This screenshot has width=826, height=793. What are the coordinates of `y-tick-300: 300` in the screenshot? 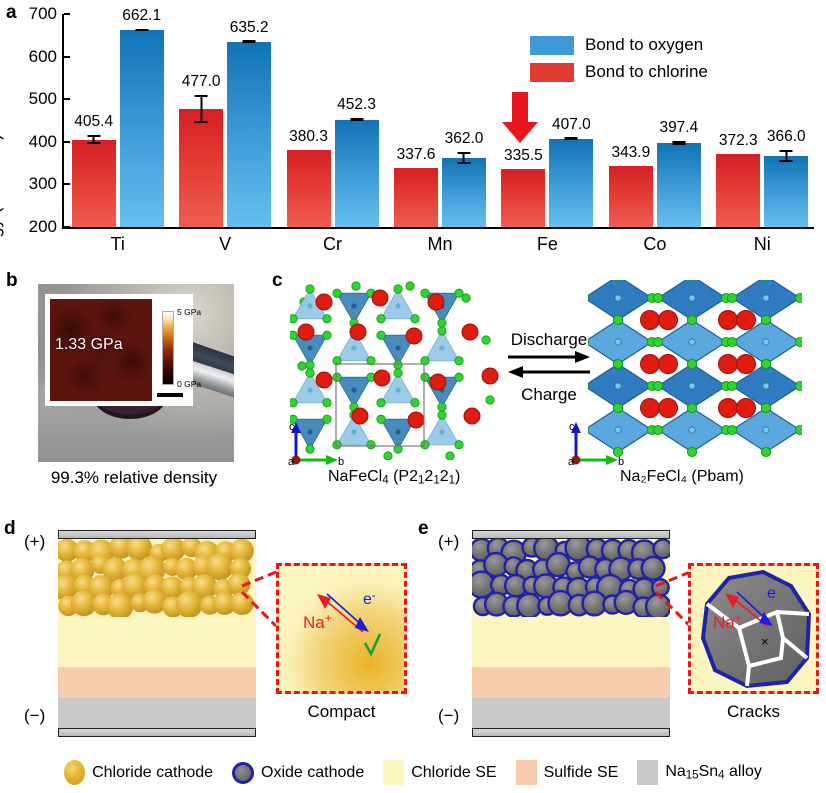 It's located at (42, 184).